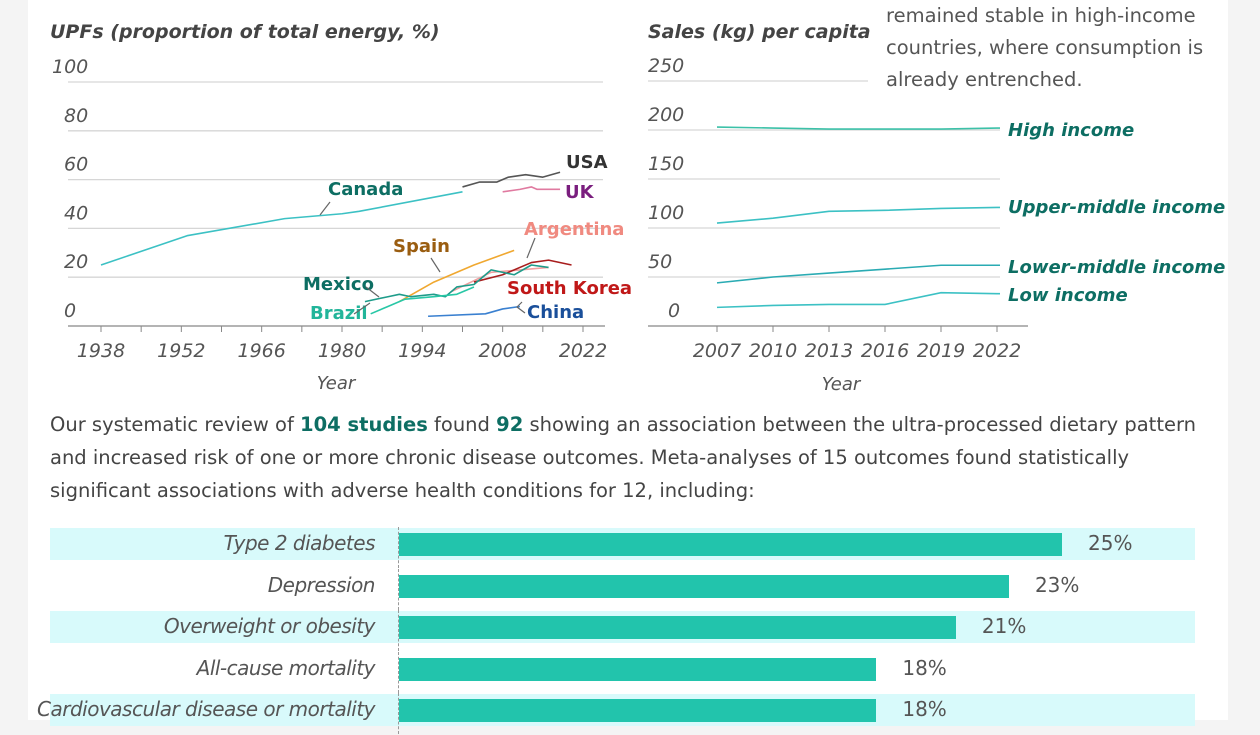 Image resolution: width=1260 pixels, height=735 pixels. I want to click on y-tick-label: 60, so click(76, 165).